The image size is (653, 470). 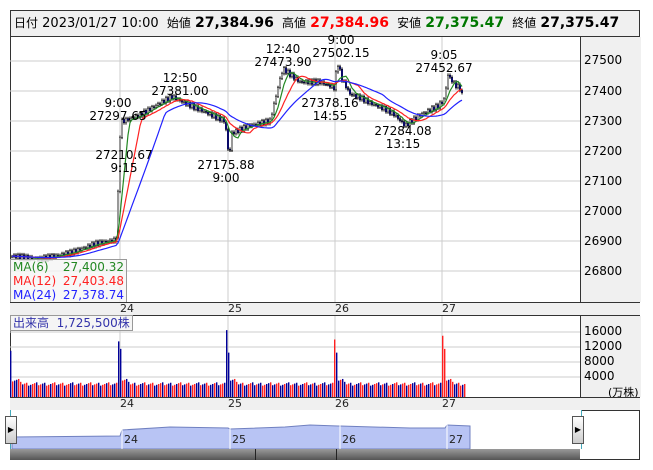 I want to click on scrollbar, so click(x=295, y=454).